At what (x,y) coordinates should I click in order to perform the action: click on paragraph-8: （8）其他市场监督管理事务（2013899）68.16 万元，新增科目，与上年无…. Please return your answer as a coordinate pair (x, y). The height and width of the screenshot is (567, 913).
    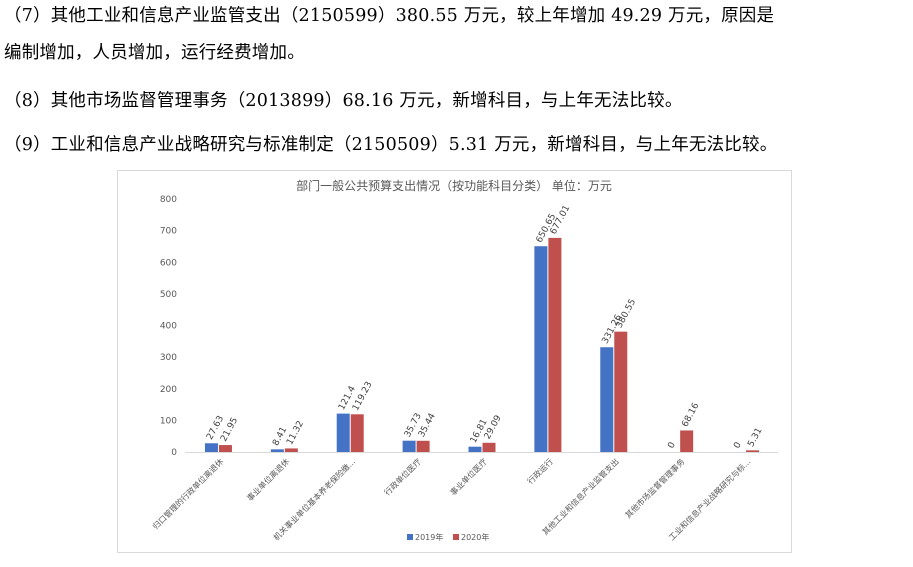
    Looking at the image, I should click on (343, 101).